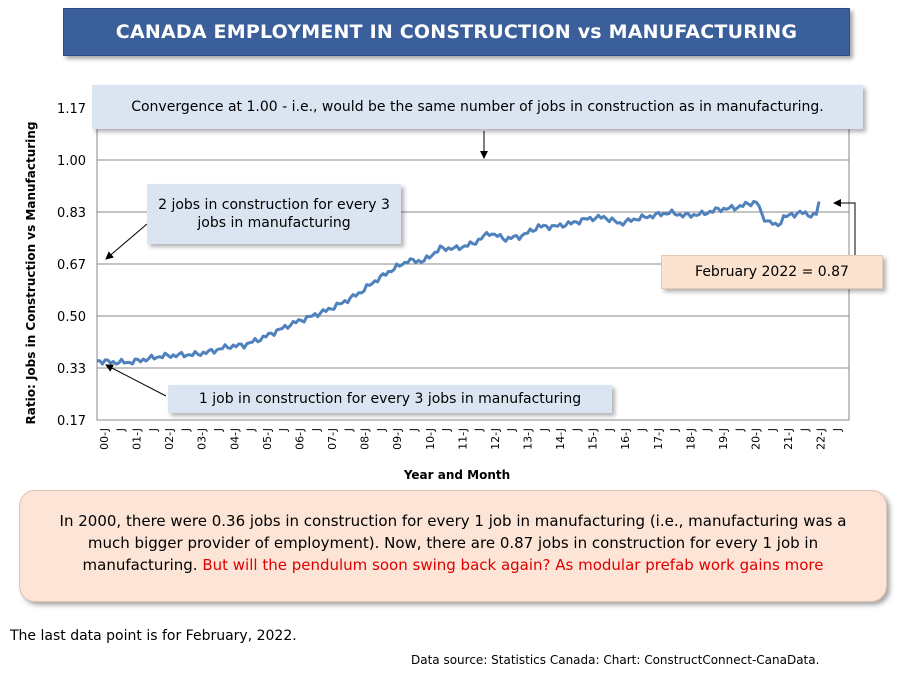  I want to click on y-tick-label: 1.17, so click(71, 109).